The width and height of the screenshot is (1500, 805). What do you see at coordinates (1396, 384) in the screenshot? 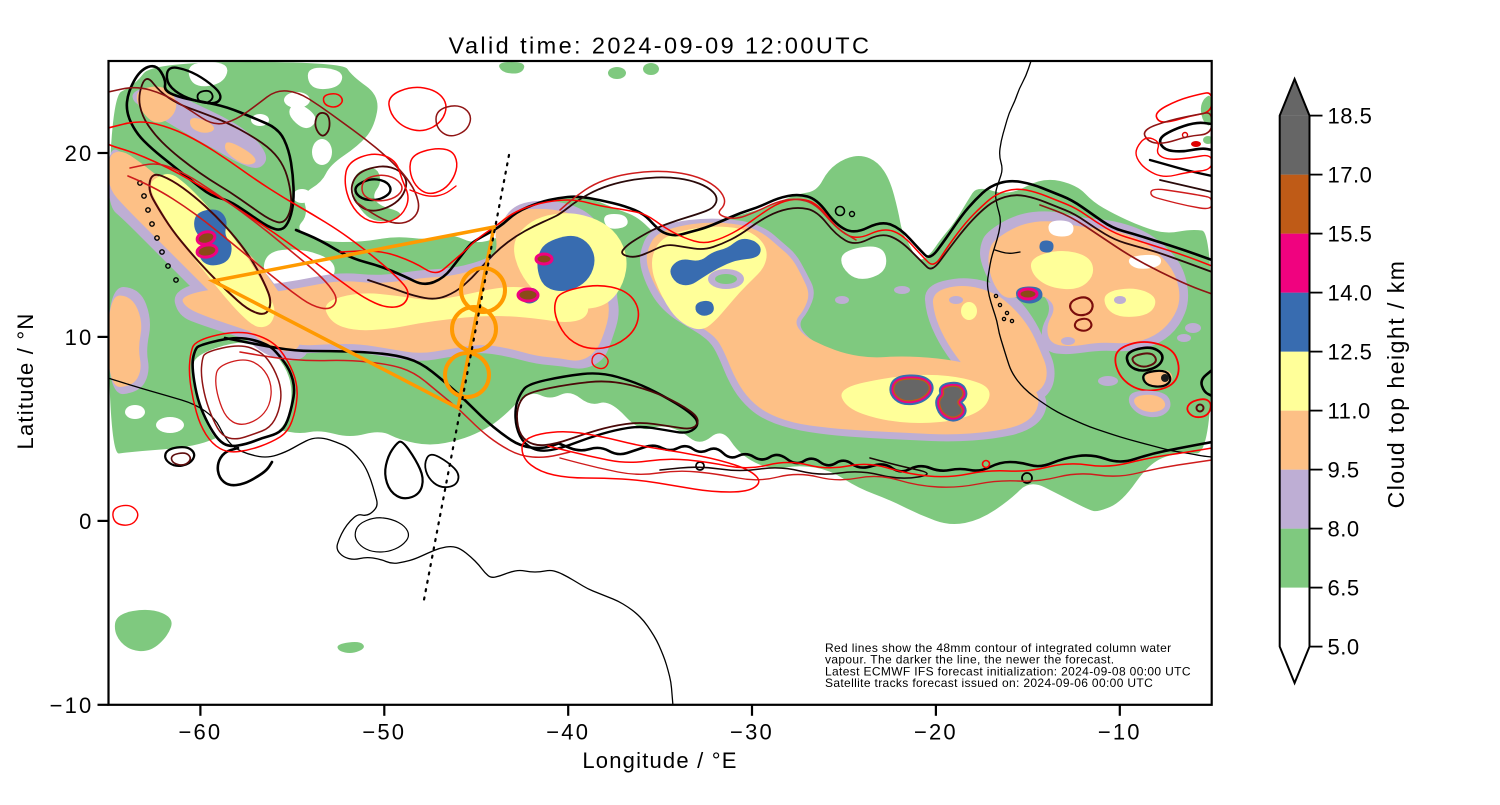
I see `svg-text: Cloud top height / km` at bounding box center [1396, 384].